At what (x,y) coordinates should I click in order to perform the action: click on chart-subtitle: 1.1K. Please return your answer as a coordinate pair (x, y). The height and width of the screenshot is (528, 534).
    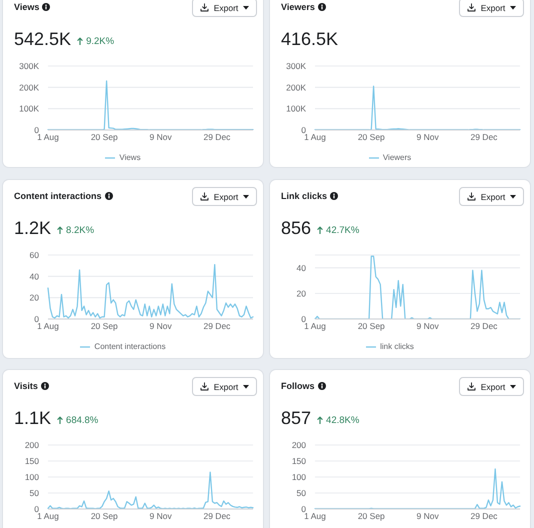
    Looking at the image, I should click on (33, 418).